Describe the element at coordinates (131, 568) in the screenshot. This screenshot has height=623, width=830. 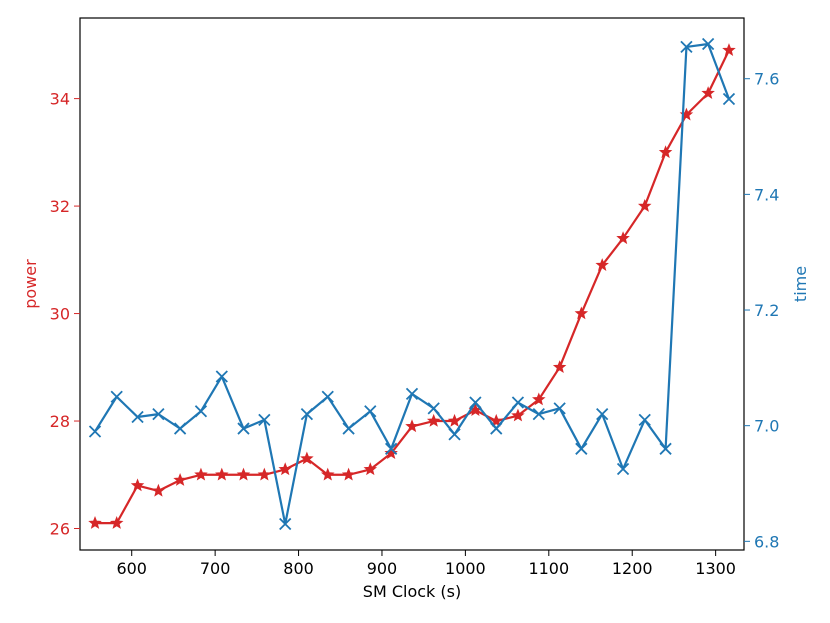
I see `x-tick-label: 600` at that location.